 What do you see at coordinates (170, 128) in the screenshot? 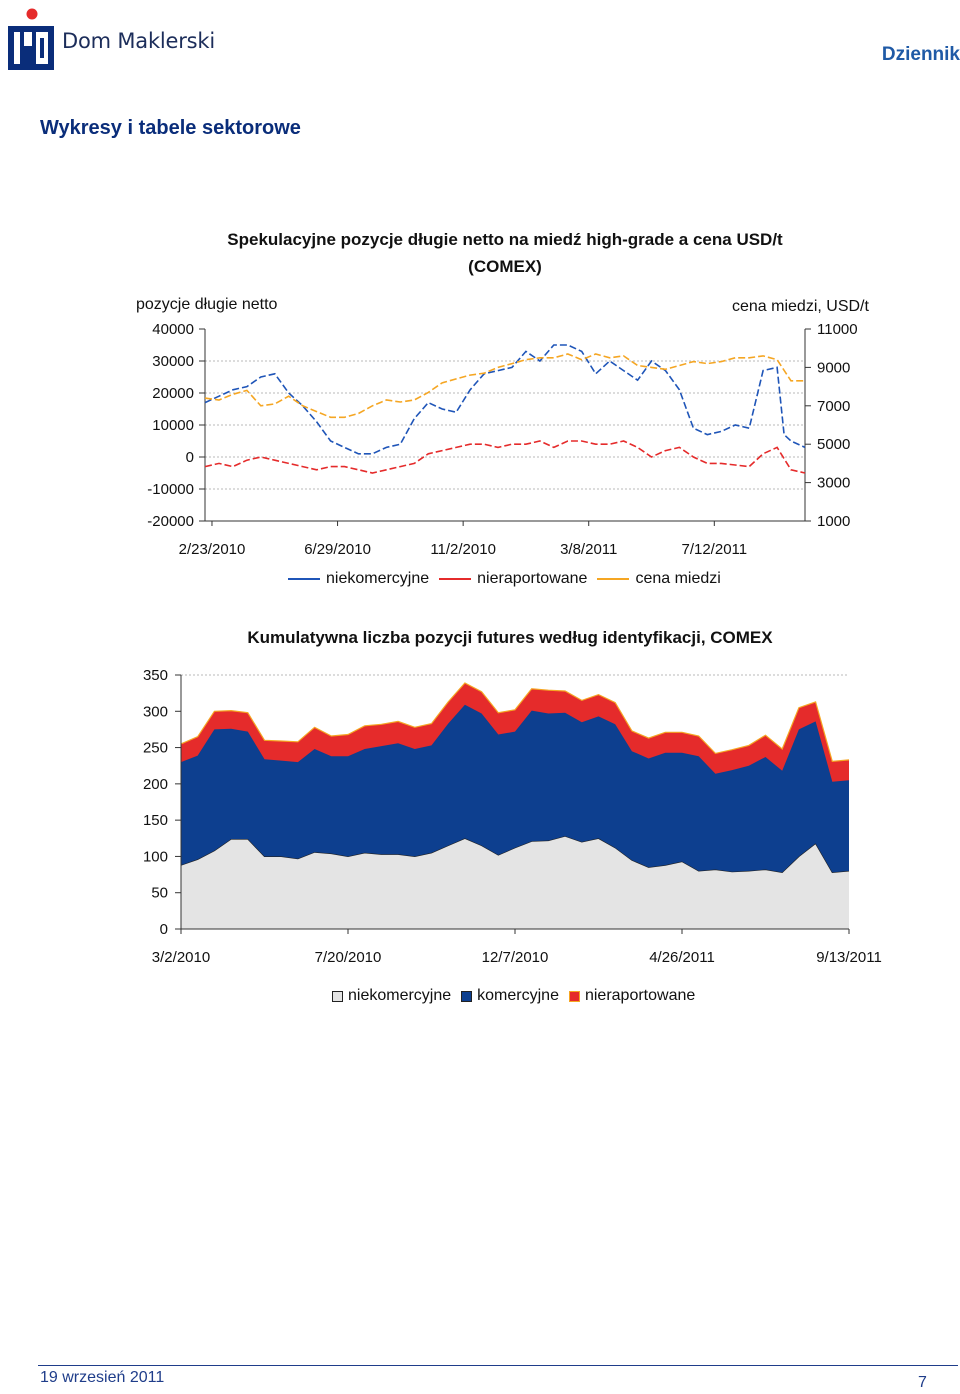
I see `page-title: Wykresy i tabele sektorowe` at bounding box center [170, 128].